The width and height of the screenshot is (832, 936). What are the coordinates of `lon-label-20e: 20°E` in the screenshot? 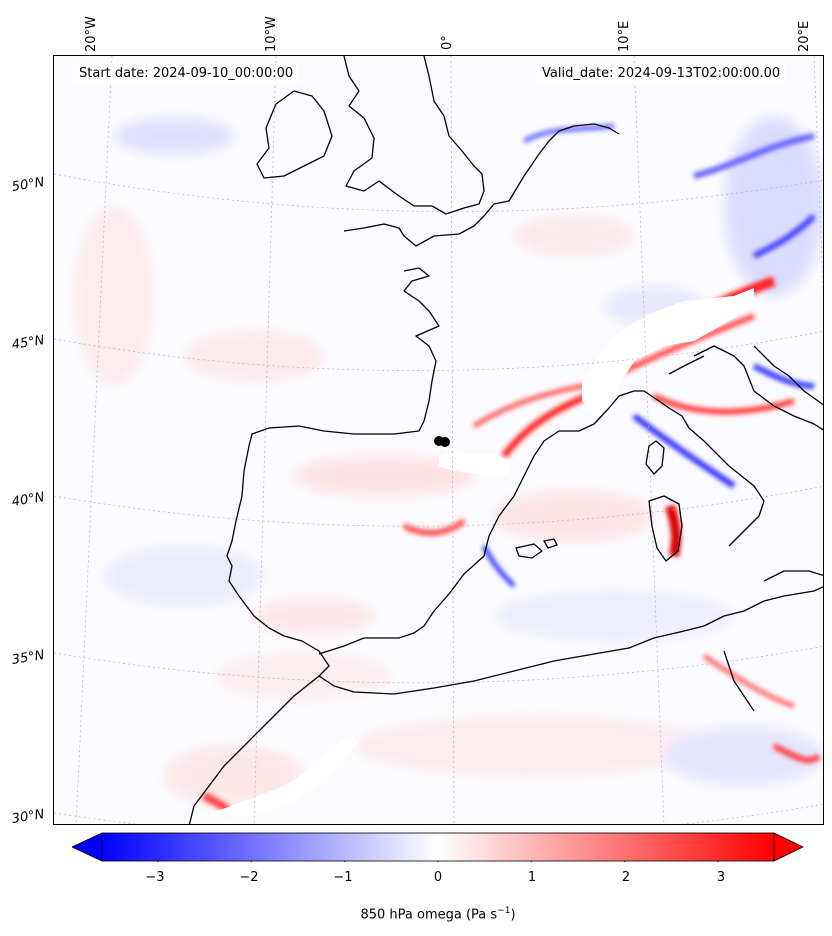 It's located at (804, 36).